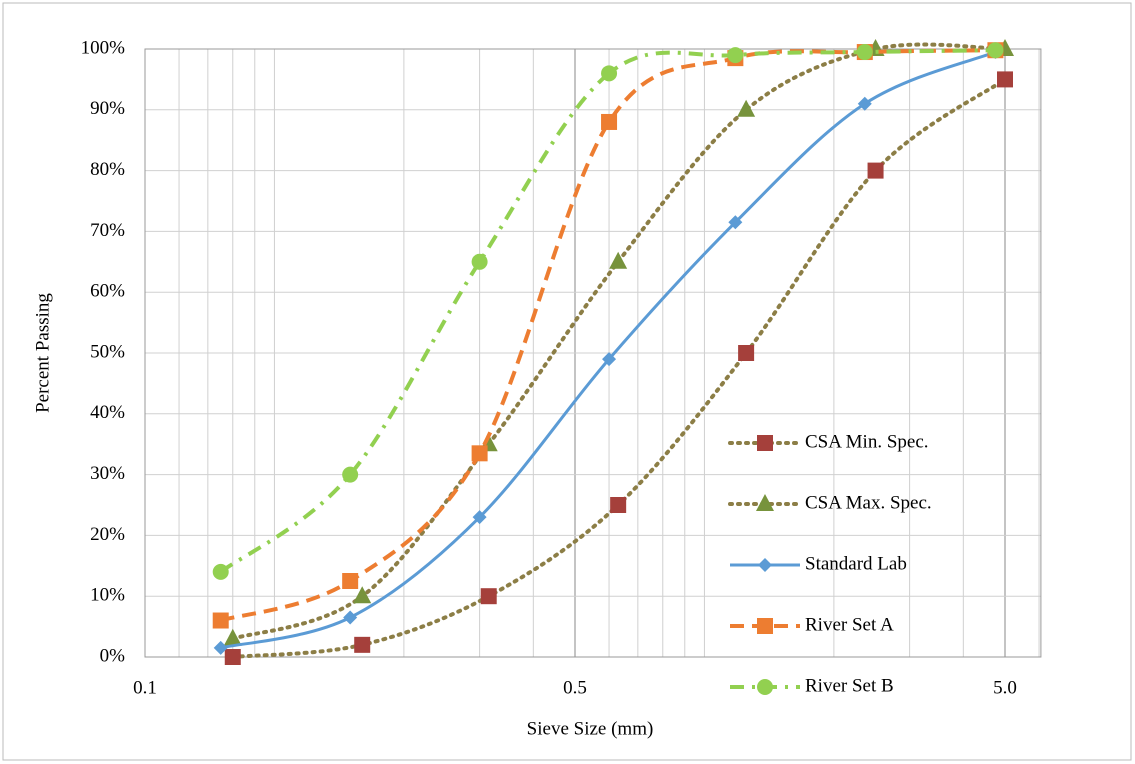  Describe the element at coordinates (107, 351) in the screenshot. I see `y-tick-label: 50%` at that location.